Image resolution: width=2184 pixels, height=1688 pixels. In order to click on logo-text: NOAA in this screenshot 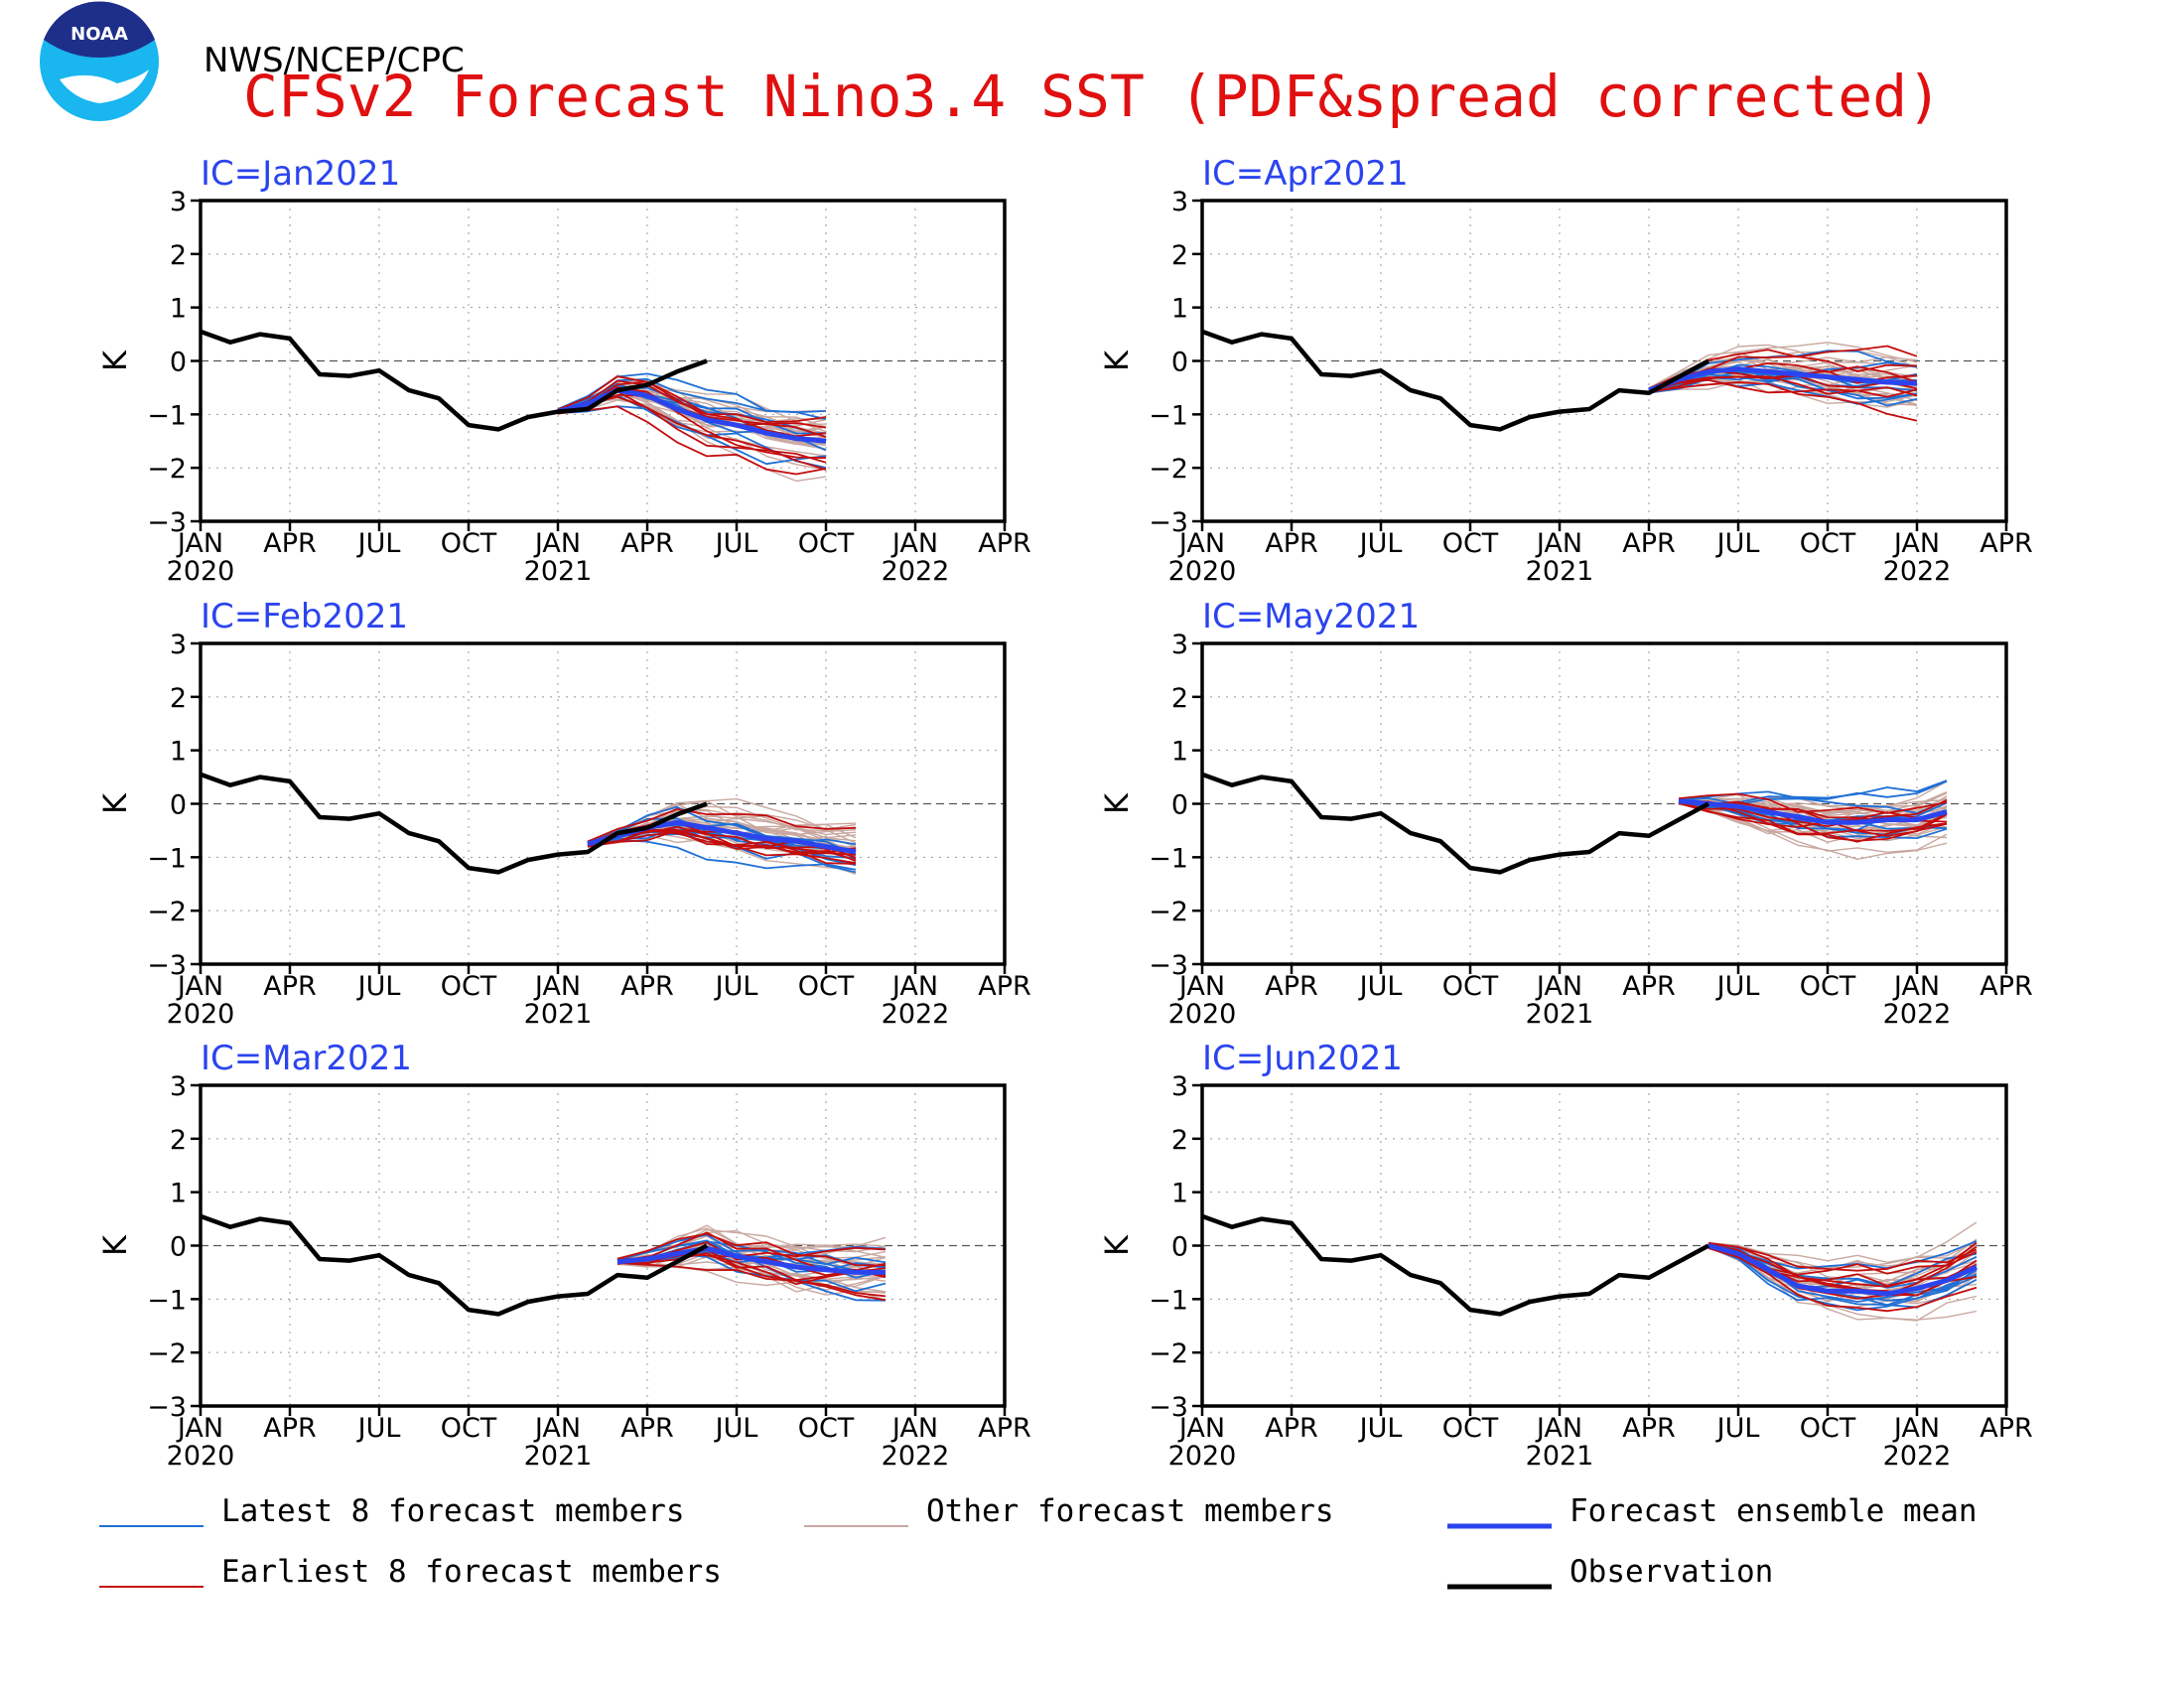, I will do `click(99, 34)`.